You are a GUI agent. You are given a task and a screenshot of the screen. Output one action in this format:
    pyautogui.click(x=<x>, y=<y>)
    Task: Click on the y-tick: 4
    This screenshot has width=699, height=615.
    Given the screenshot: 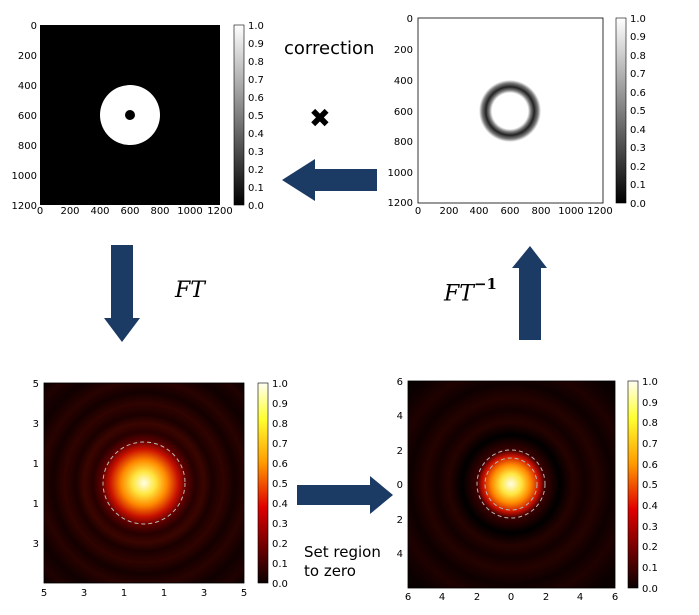 What is the action you would take?
    pyautogui.click(x=400, y=554)
    